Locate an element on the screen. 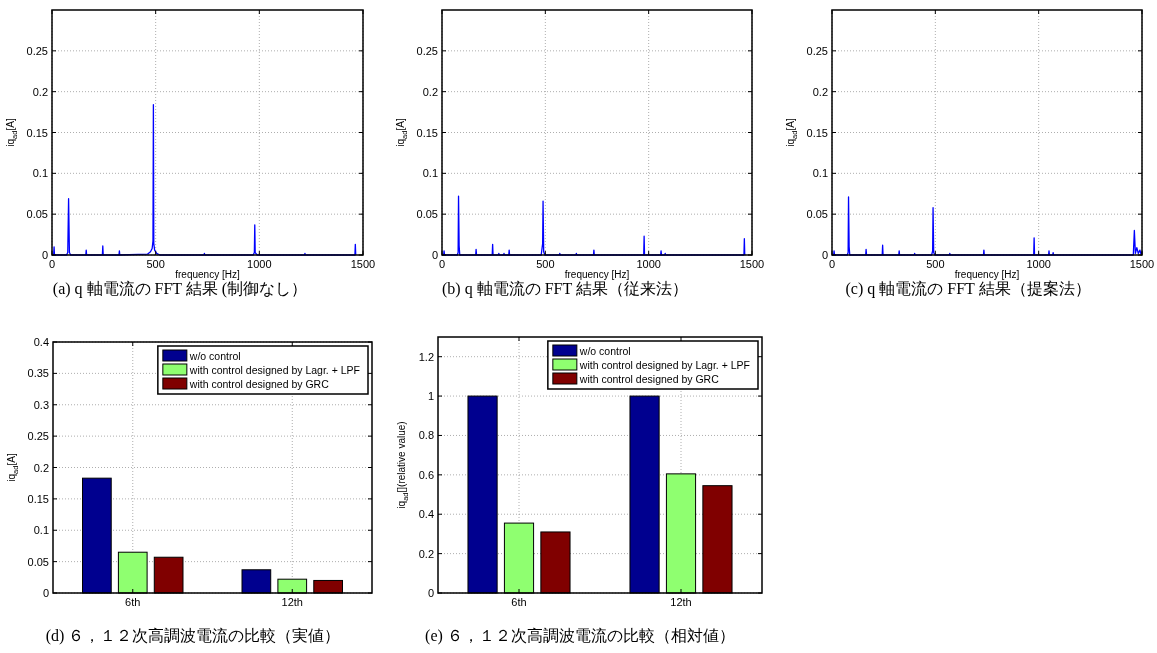 The height and width of the screenshot is (653, 1157). y-tick-label: 0.6 is located at coordinates (426, 474).